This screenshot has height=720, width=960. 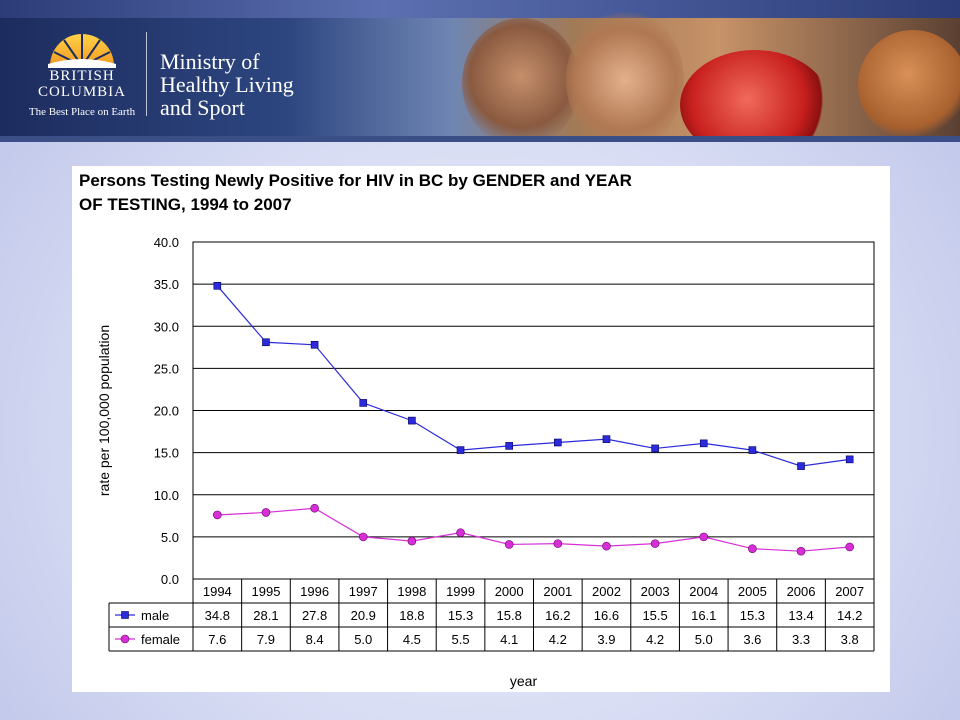 I want to click on series-line-female, so click(x=533, y=529).